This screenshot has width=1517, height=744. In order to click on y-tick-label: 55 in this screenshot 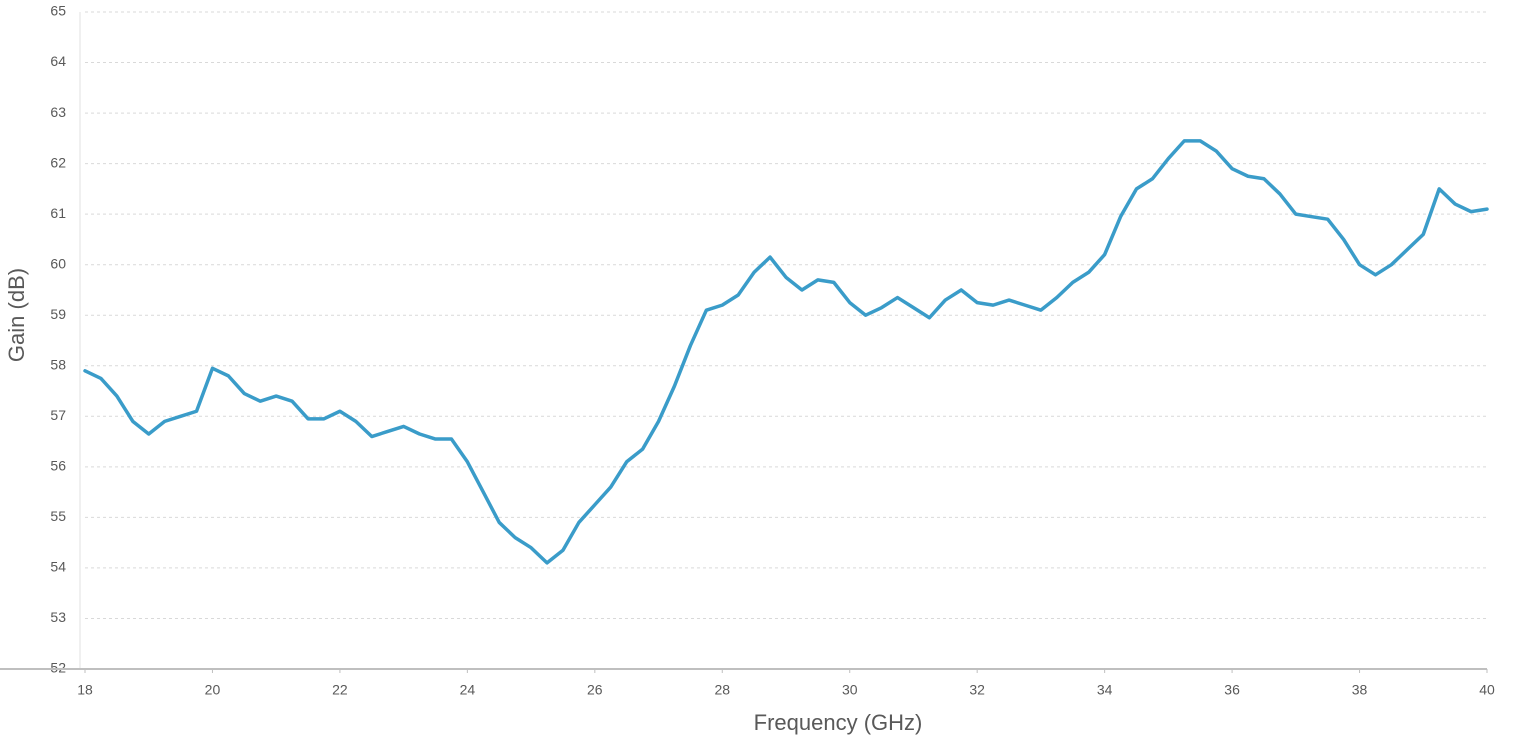, I will do `click(58, 516)`.